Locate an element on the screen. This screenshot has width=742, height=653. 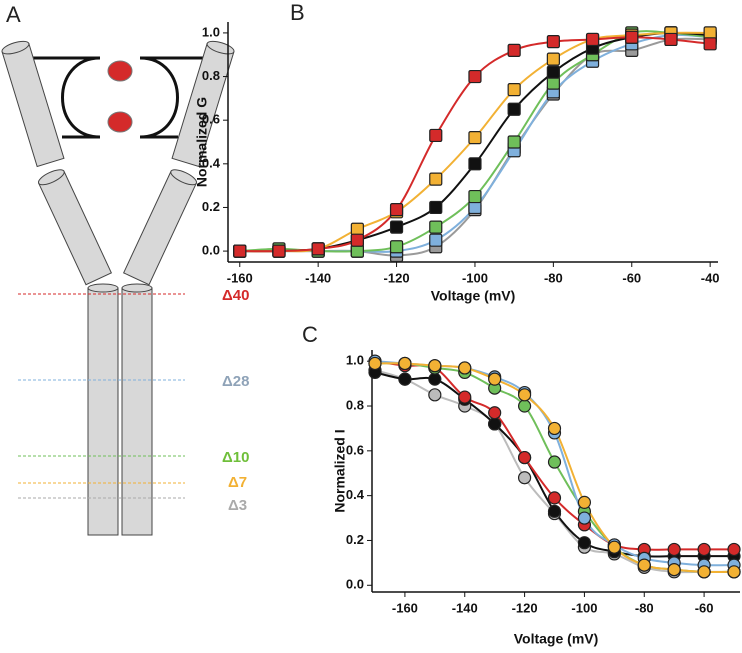
deletion-label: Δ10 is located at coordinates (235, 457).